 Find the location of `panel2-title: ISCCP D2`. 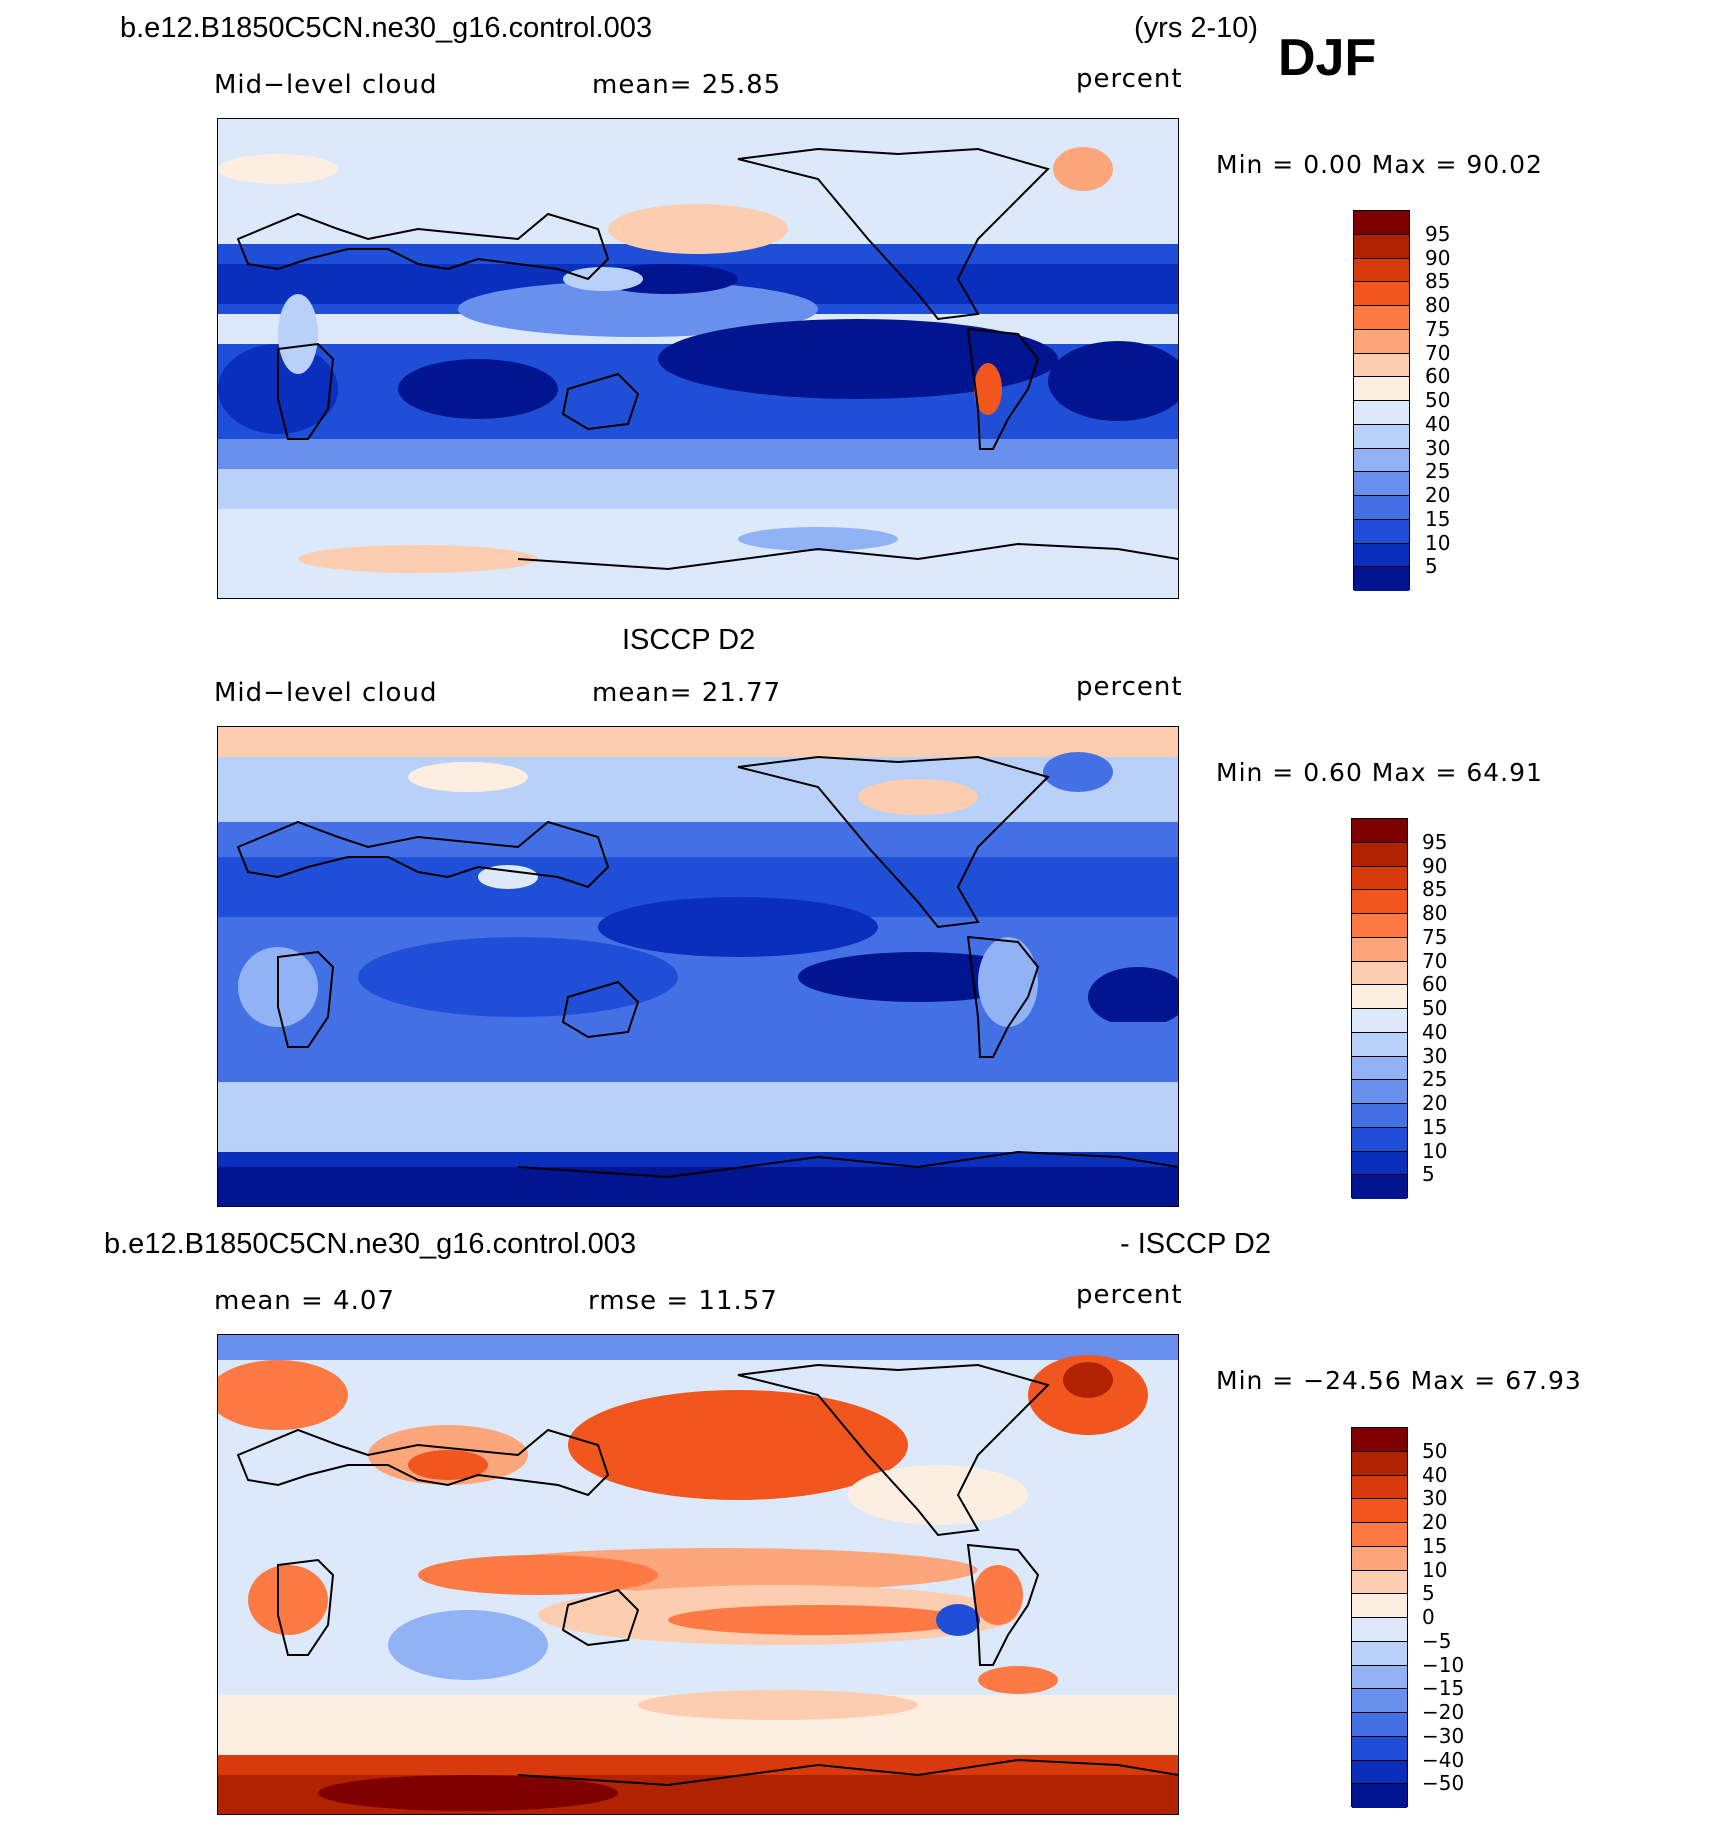

panel2-title: ISCCP D2 is located at coordinates (689, 640).